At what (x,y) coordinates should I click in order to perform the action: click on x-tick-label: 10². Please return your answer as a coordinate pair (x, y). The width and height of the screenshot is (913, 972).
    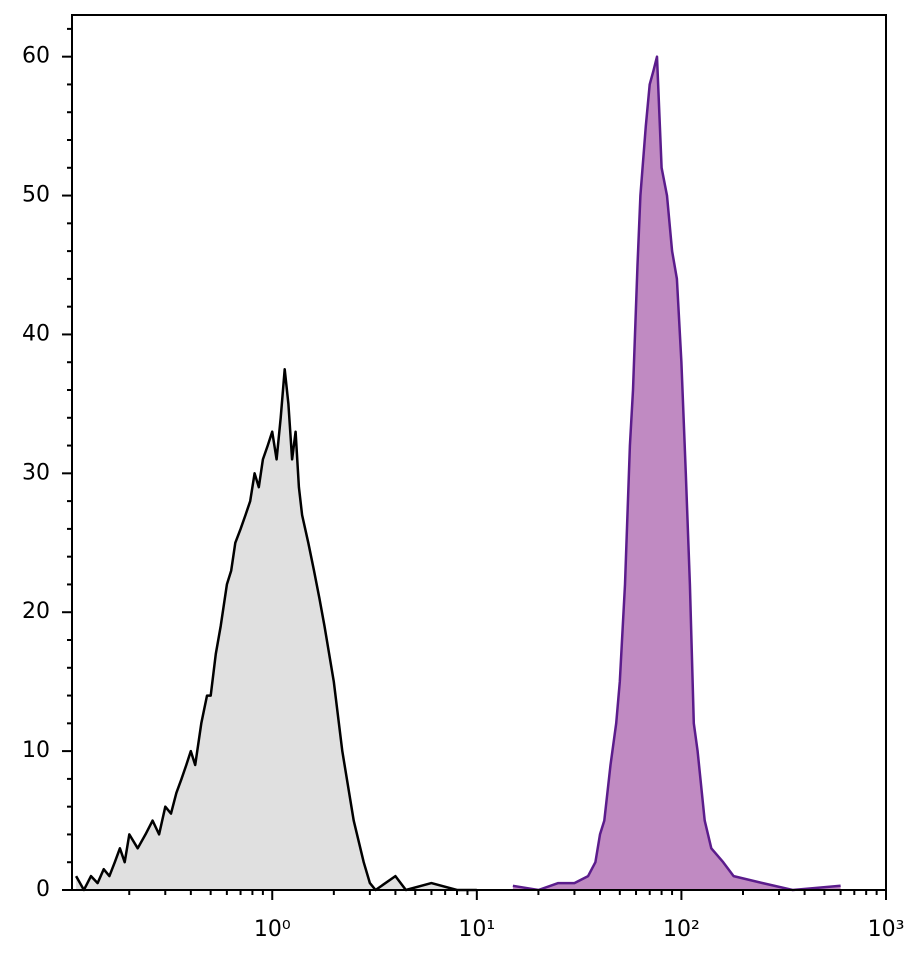
    Looking at the image, I should click on (681, 929).